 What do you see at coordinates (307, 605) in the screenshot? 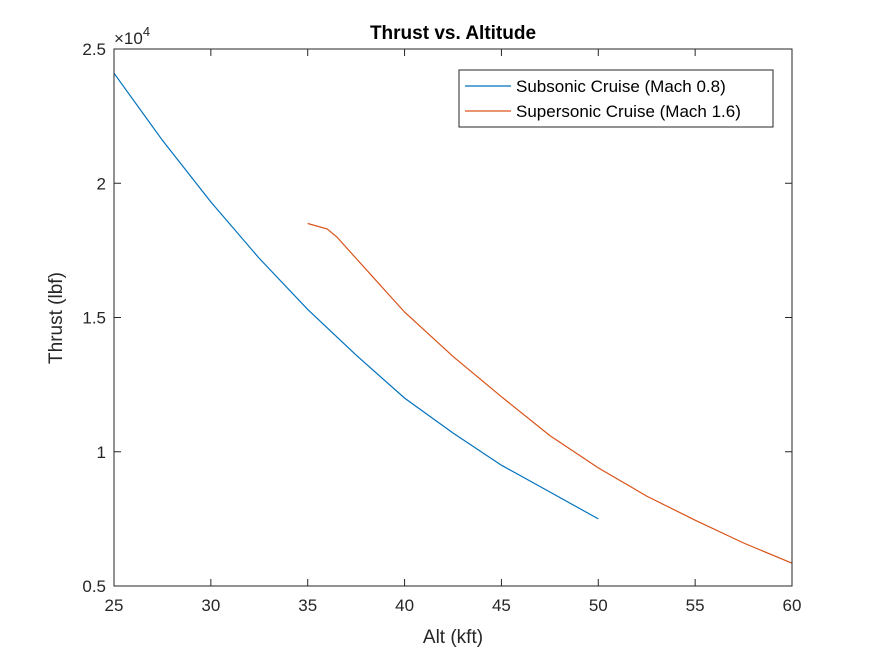
I see `x-tick-label: 35` at bounding box center [307, 605].